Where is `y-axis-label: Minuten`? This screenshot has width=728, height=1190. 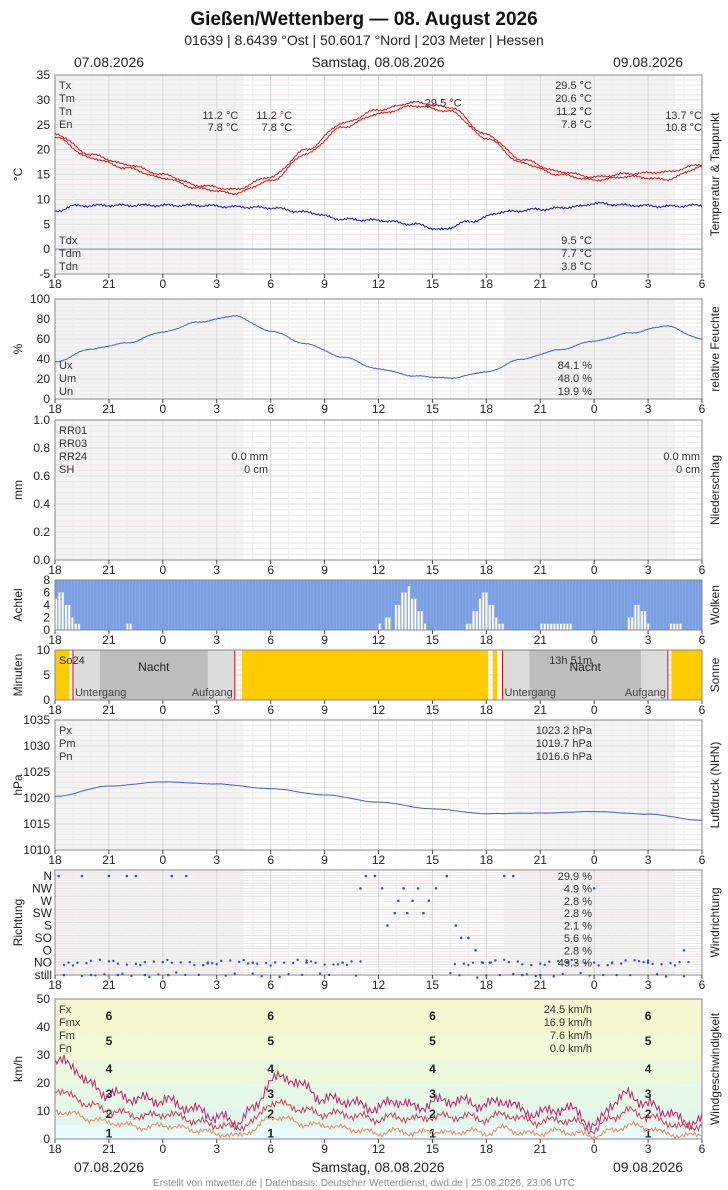 y-axis-label: Minuten is located at coordinates (18, 675).